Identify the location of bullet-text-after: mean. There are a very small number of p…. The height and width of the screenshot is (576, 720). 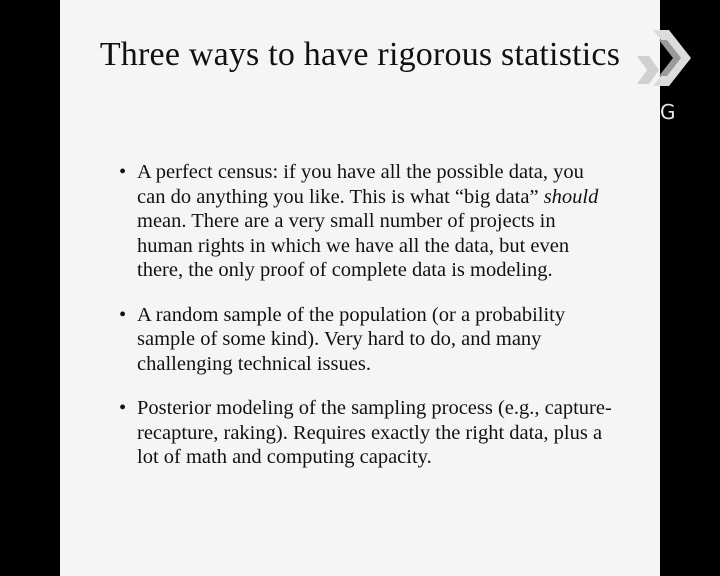
(353, 245).